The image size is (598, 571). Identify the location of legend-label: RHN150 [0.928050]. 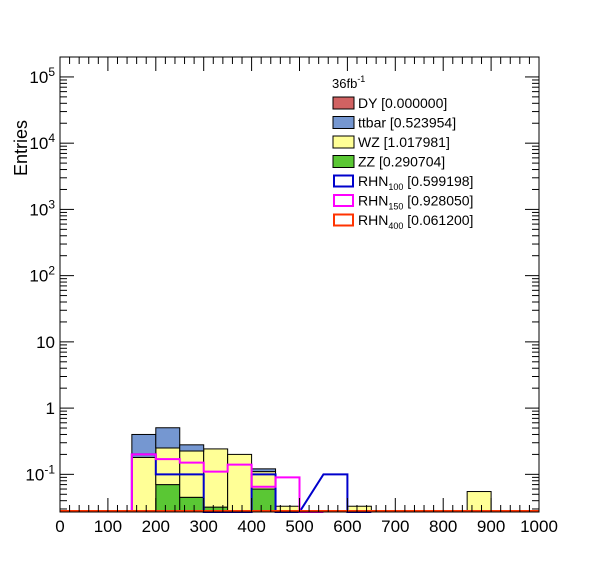
(415, 202).